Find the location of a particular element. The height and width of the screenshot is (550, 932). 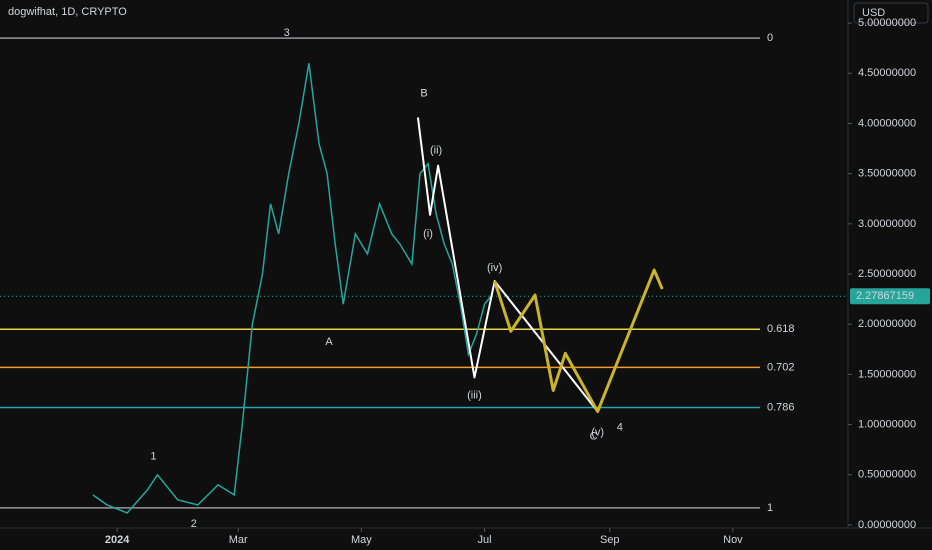

wave-label: A is located at coordinates (329, 342).